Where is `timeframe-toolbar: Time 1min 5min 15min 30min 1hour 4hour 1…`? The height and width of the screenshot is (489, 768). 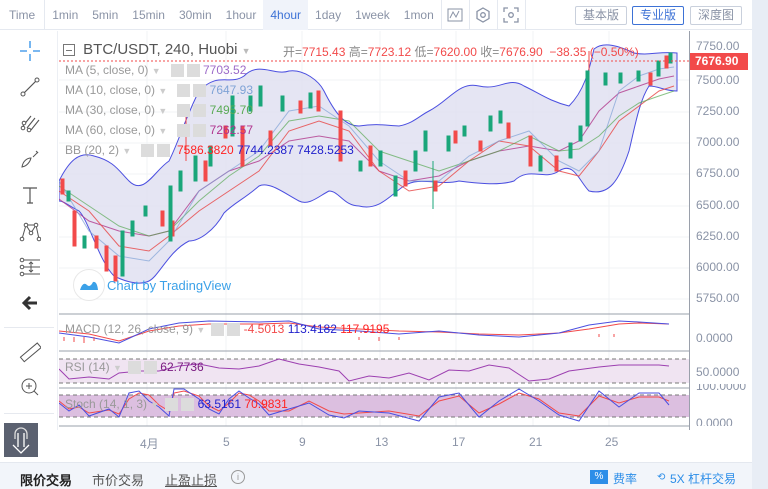 timeframe-toolbar: Time 1min 5min 15min 30min 1hour 4hour 1… is located at coordinates (376, 15).